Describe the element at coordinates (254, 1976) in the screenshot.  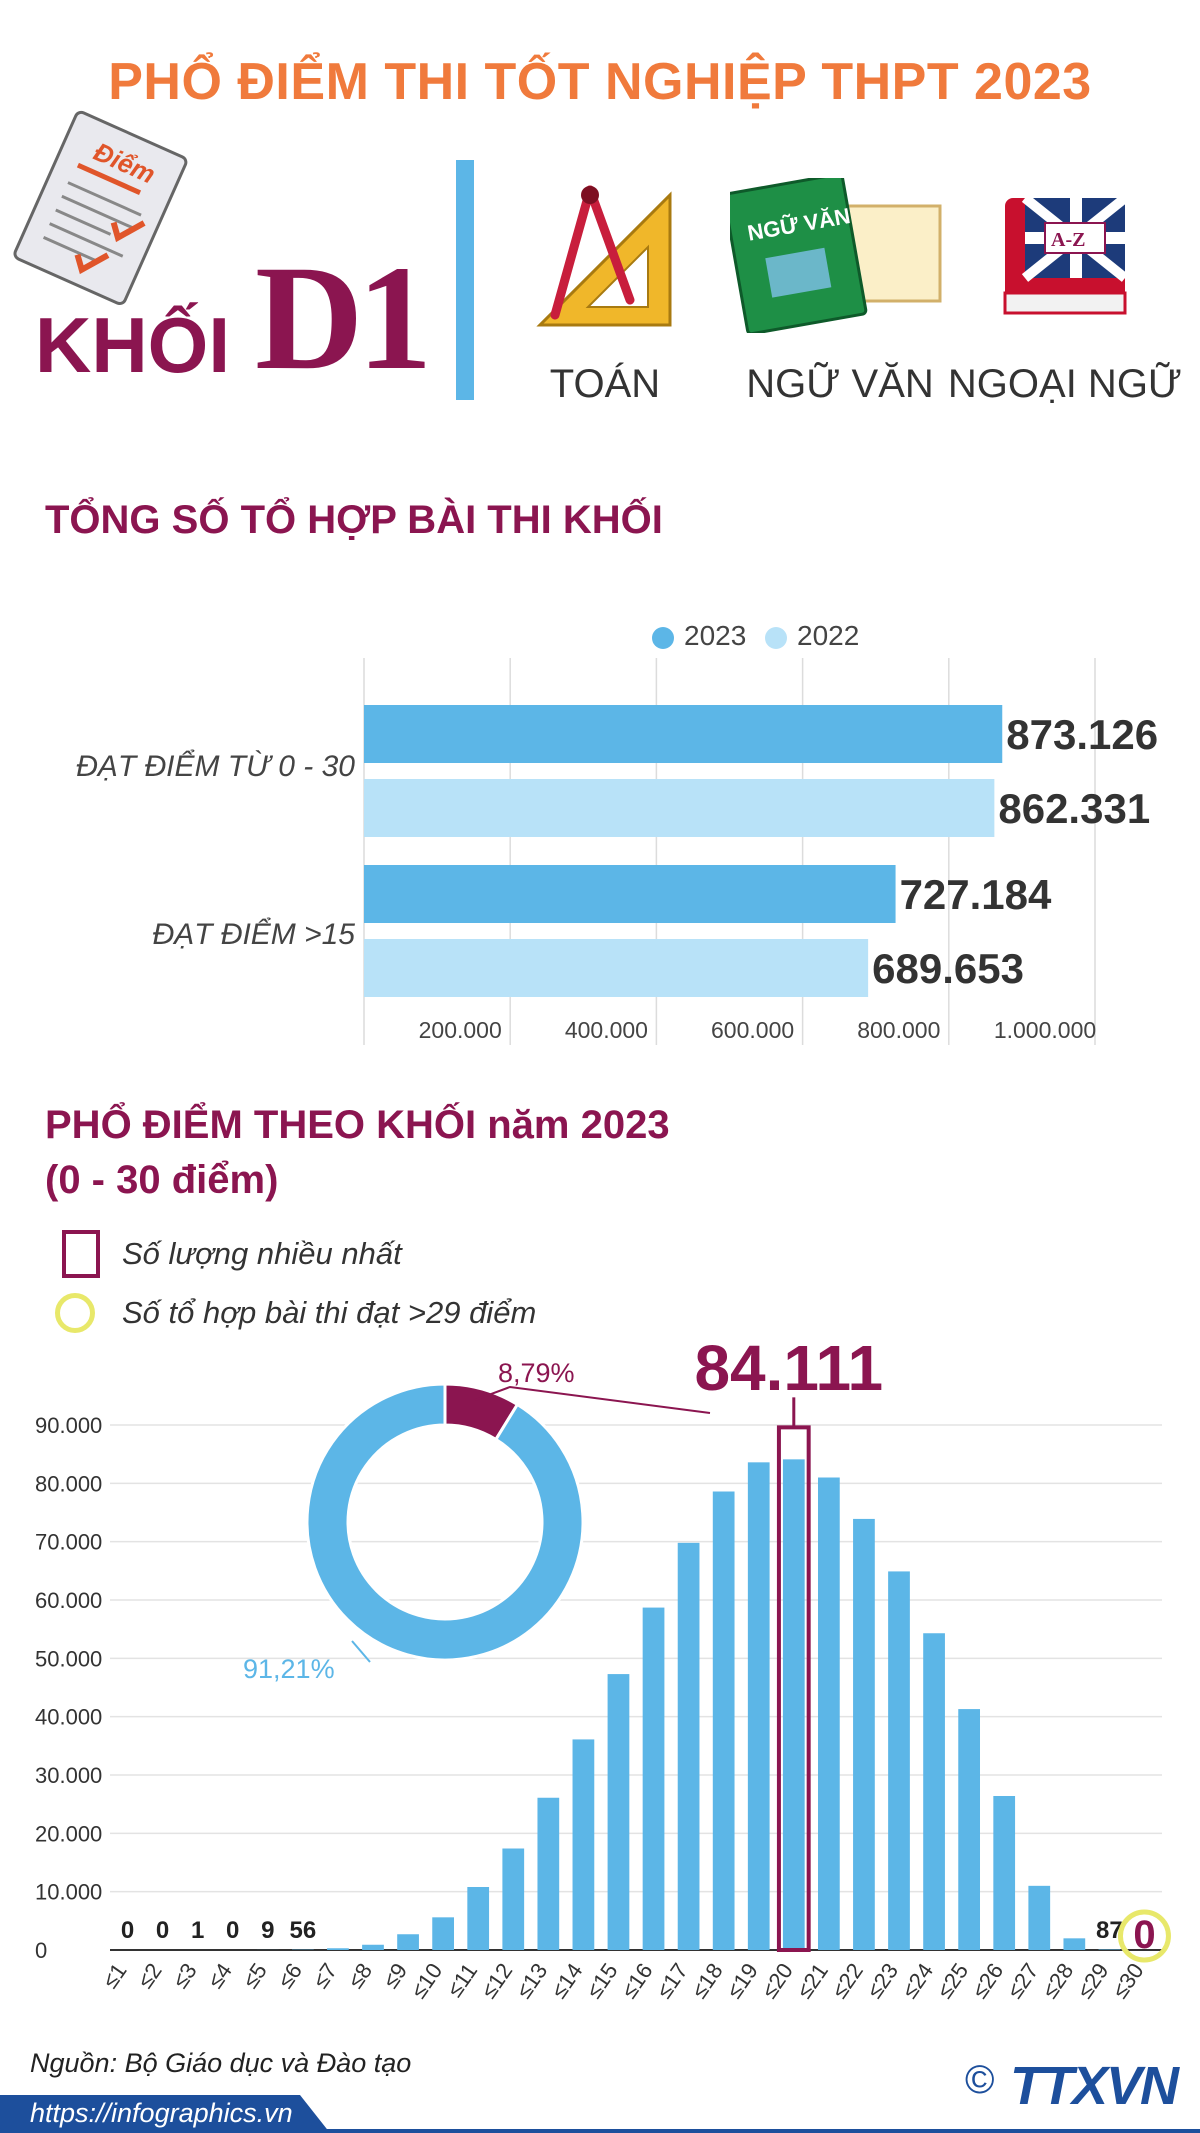
I see `x-tick-label: ≤5` at that location.